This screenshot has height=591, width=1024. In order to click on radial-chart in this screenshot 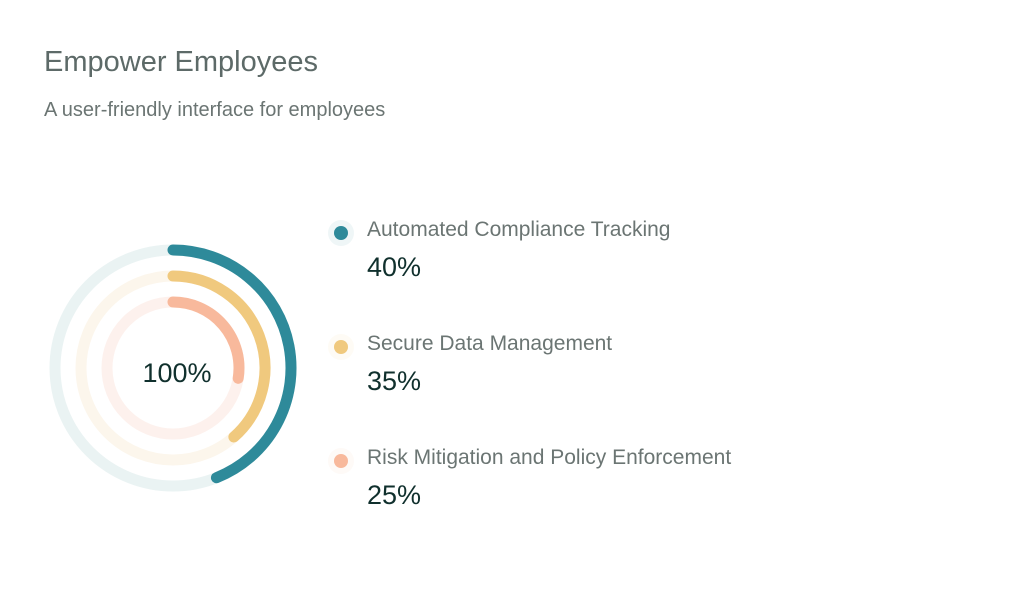, I will do `click(173, 368)`.